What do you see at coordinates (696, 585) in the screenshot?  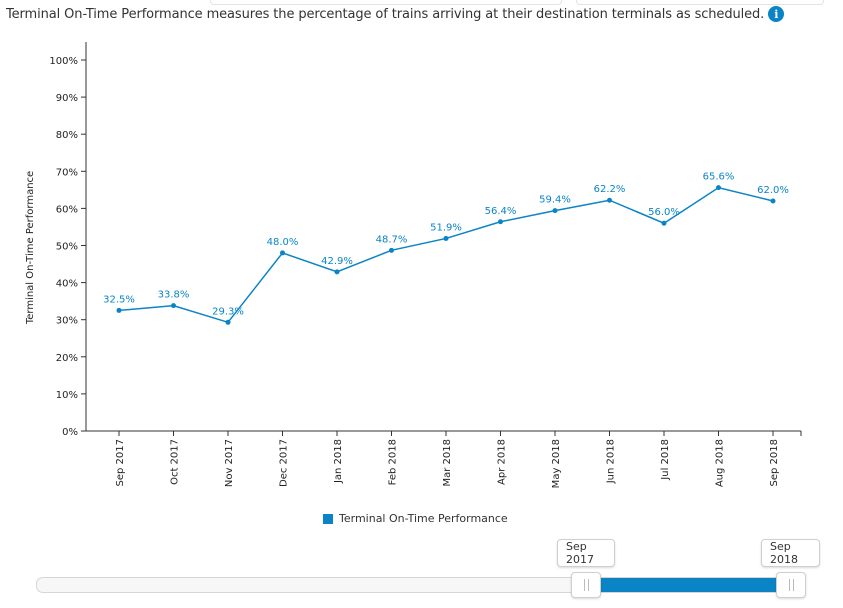 I see `range-slider-selection` at bounding box center [696, 585].